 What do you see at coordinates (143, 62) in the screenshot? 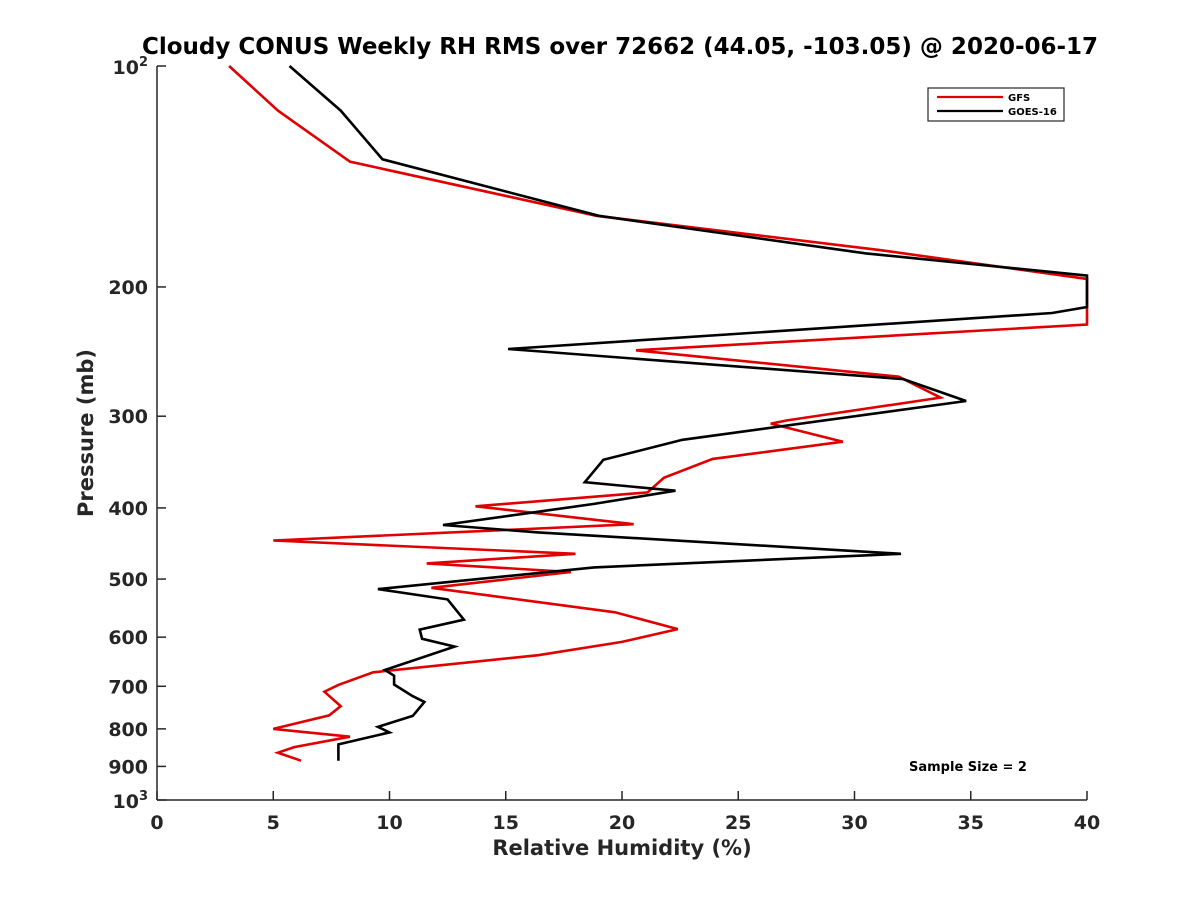
I see `y-tick-top-exp: 2` at bounding box center [143, 62].